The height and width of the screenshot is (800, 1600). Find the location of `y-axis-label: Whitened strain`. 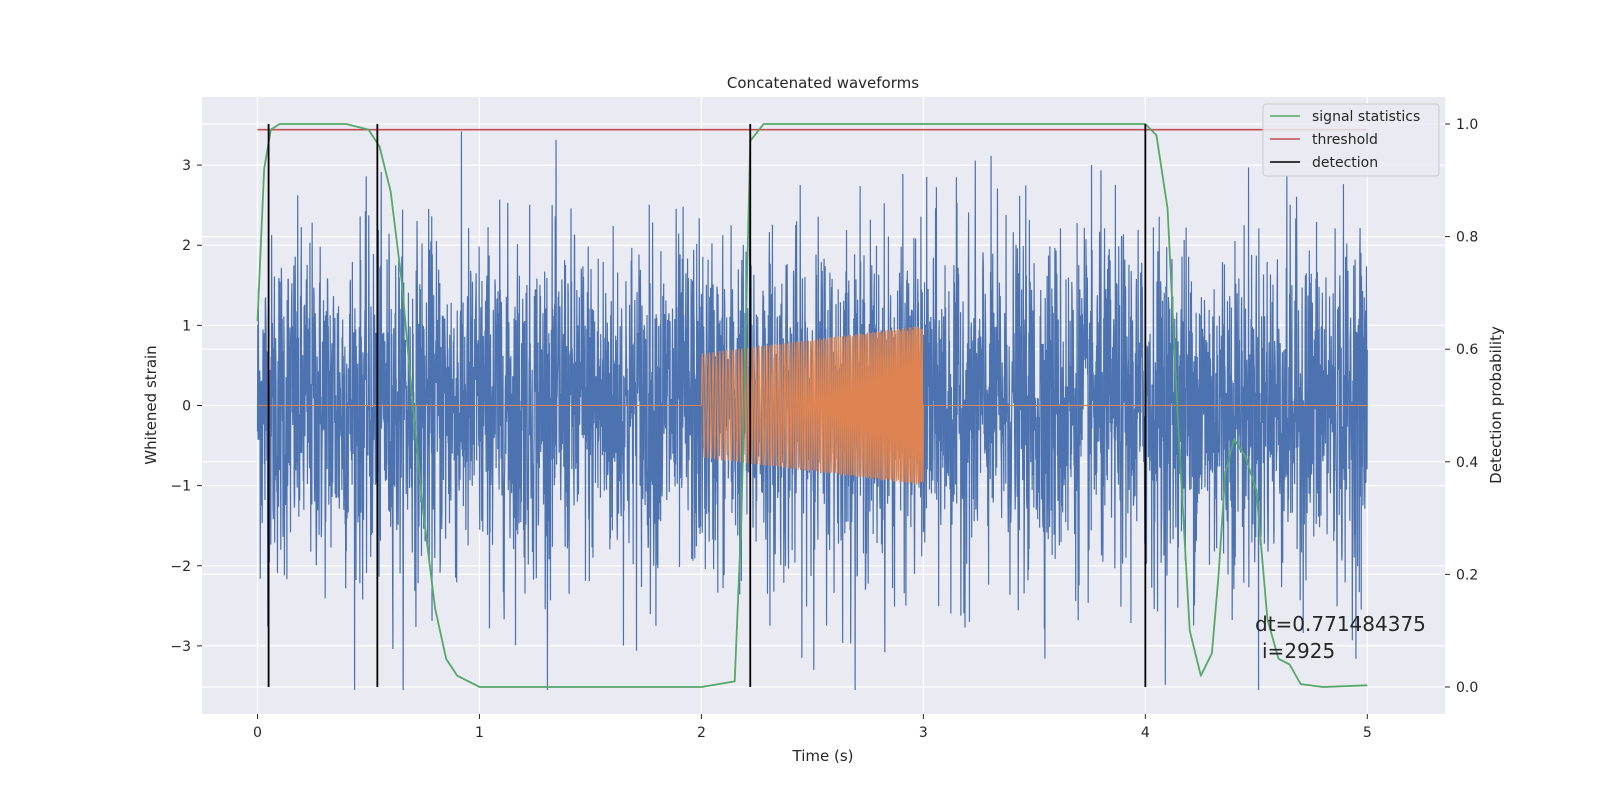

y-axis-label: Whitened strain is located at coordinates (151, 404).